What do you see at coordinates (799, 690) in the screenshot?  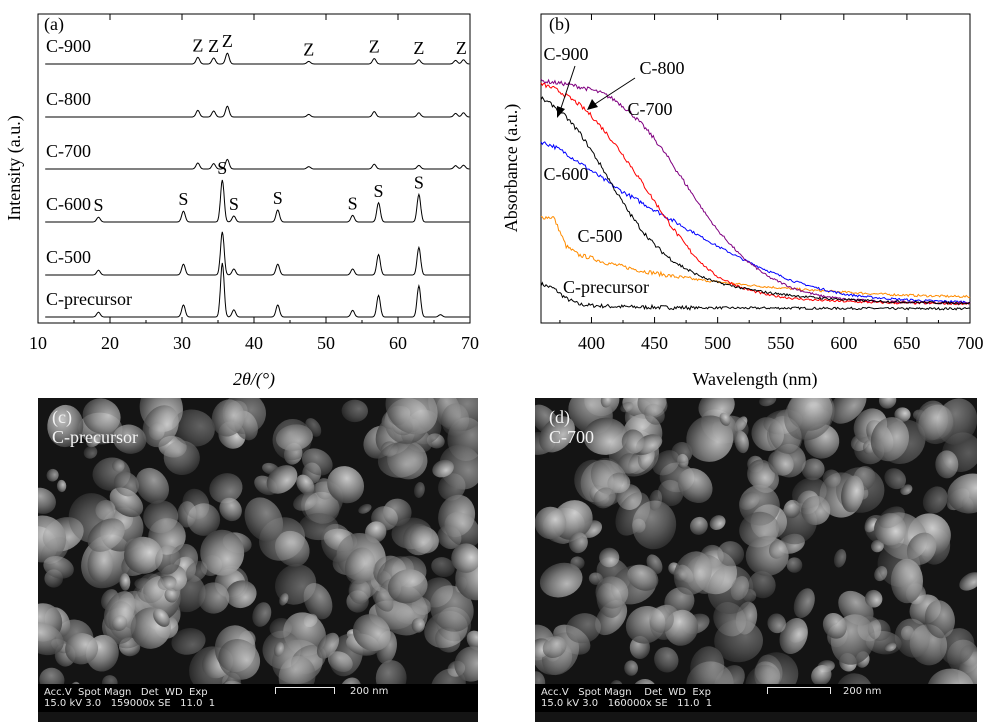 I see `scale-bar` at bounding box center [799, 690].